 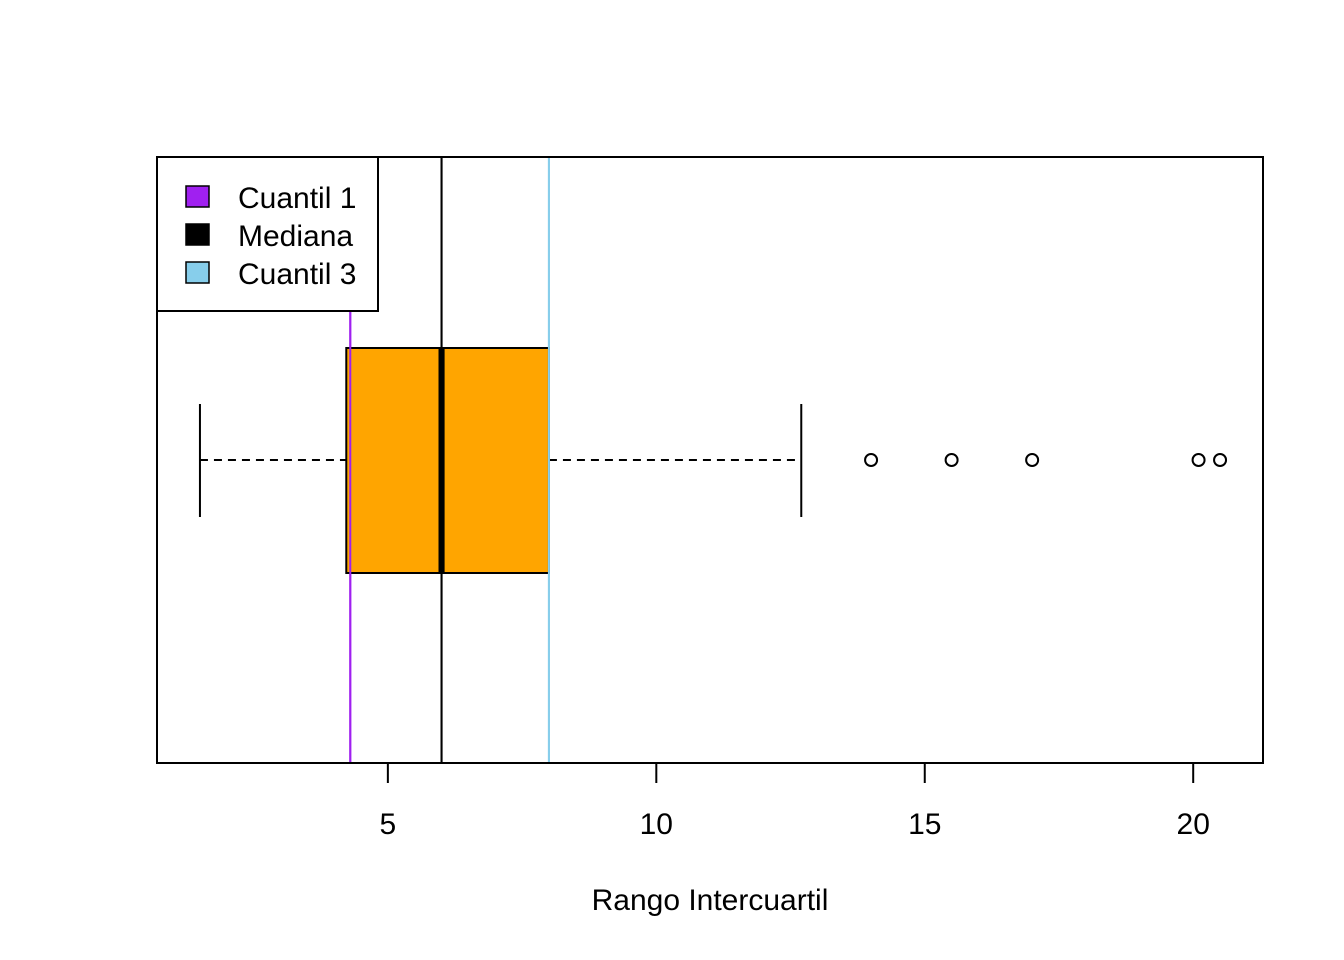 What do you see at coordinates (295, 236) in the screenshot?
I see `legend-label-mediana: Mediana` at bounding box center [295, 236].